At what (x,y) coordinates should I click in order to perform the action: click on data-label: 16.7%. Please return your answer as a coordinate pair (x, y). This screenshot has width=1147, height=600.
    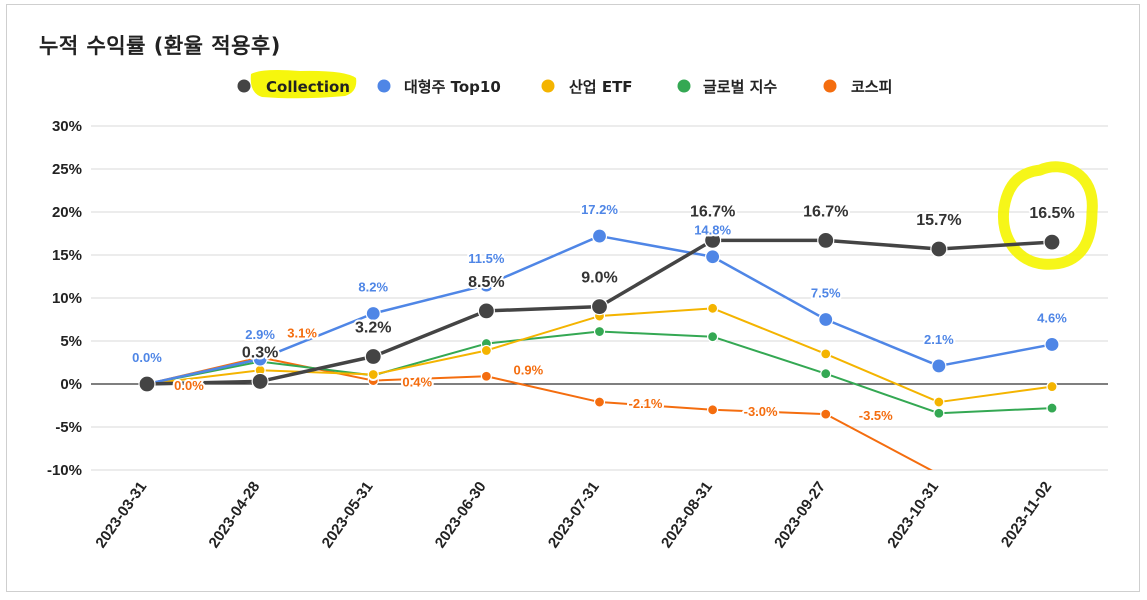
    Looking at the image, I should click on (825, 211).